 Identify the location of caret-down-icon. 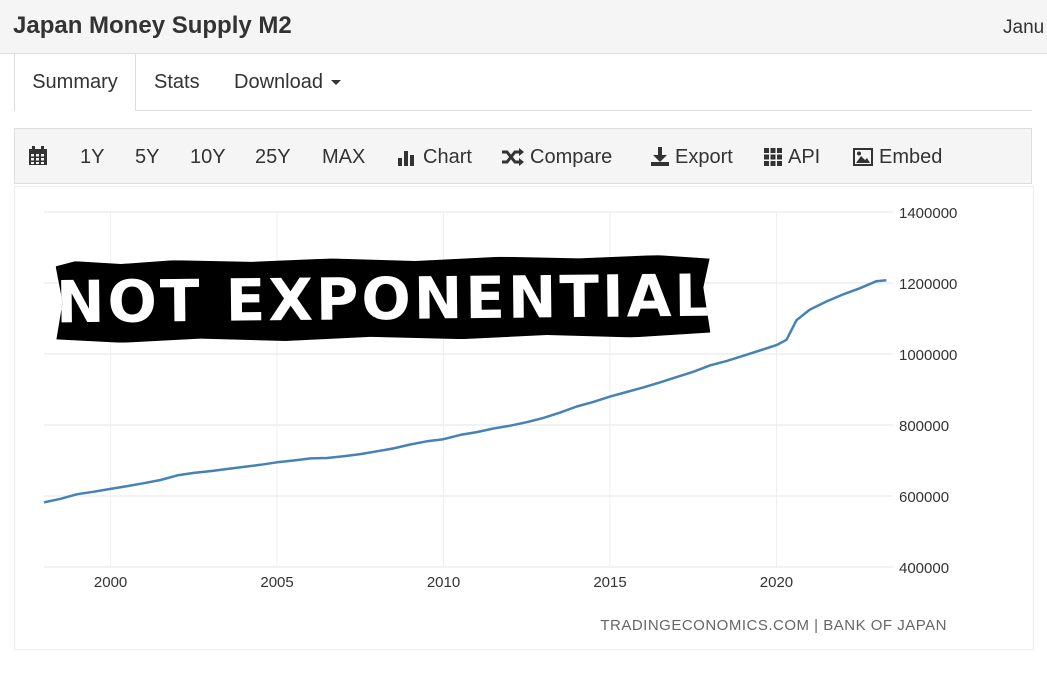
(335, 83).